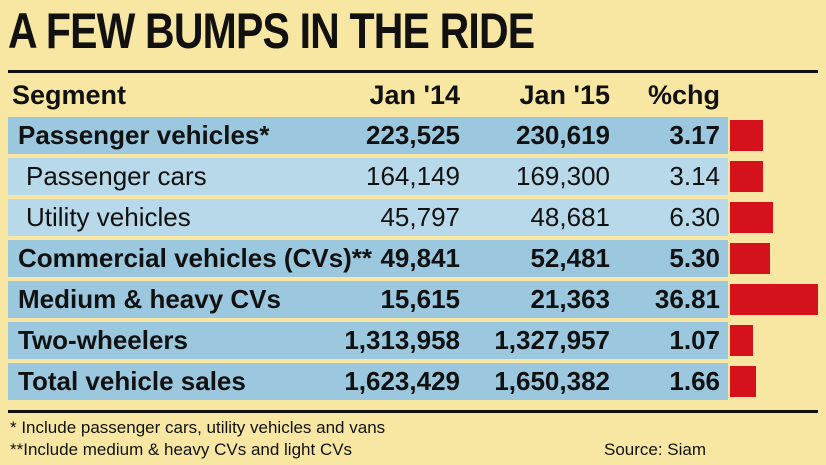  What do you see at coordinates (414, 95) in the screenshot?
I see `header-jan14: Jan '14` at bounding box center [414, 95].